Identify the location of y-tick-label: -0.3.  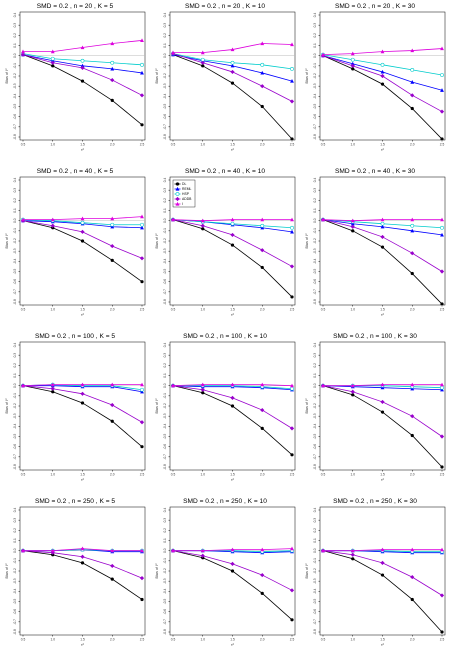
(165, 251).